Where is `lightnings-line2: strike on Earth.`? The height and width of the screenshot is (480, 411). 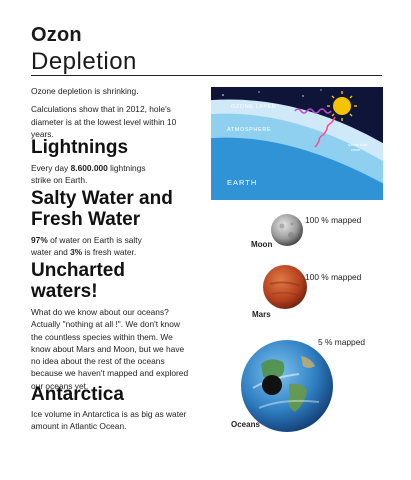
lightnings-line2: strike on Earth. is located at coordinates (59, 180).